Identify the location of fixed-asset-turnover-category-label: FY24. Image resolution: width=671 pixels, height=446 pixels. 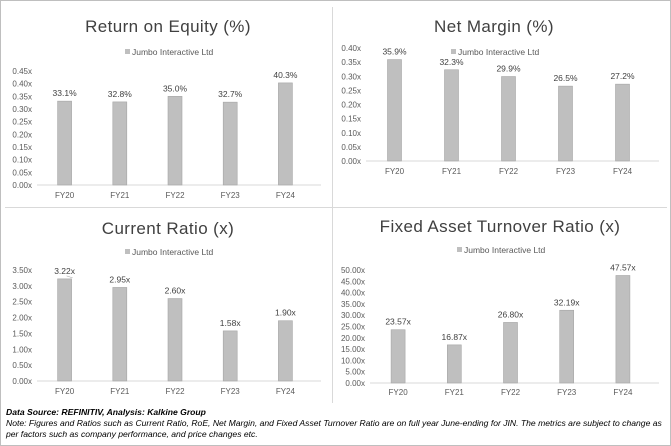
(623, 392).